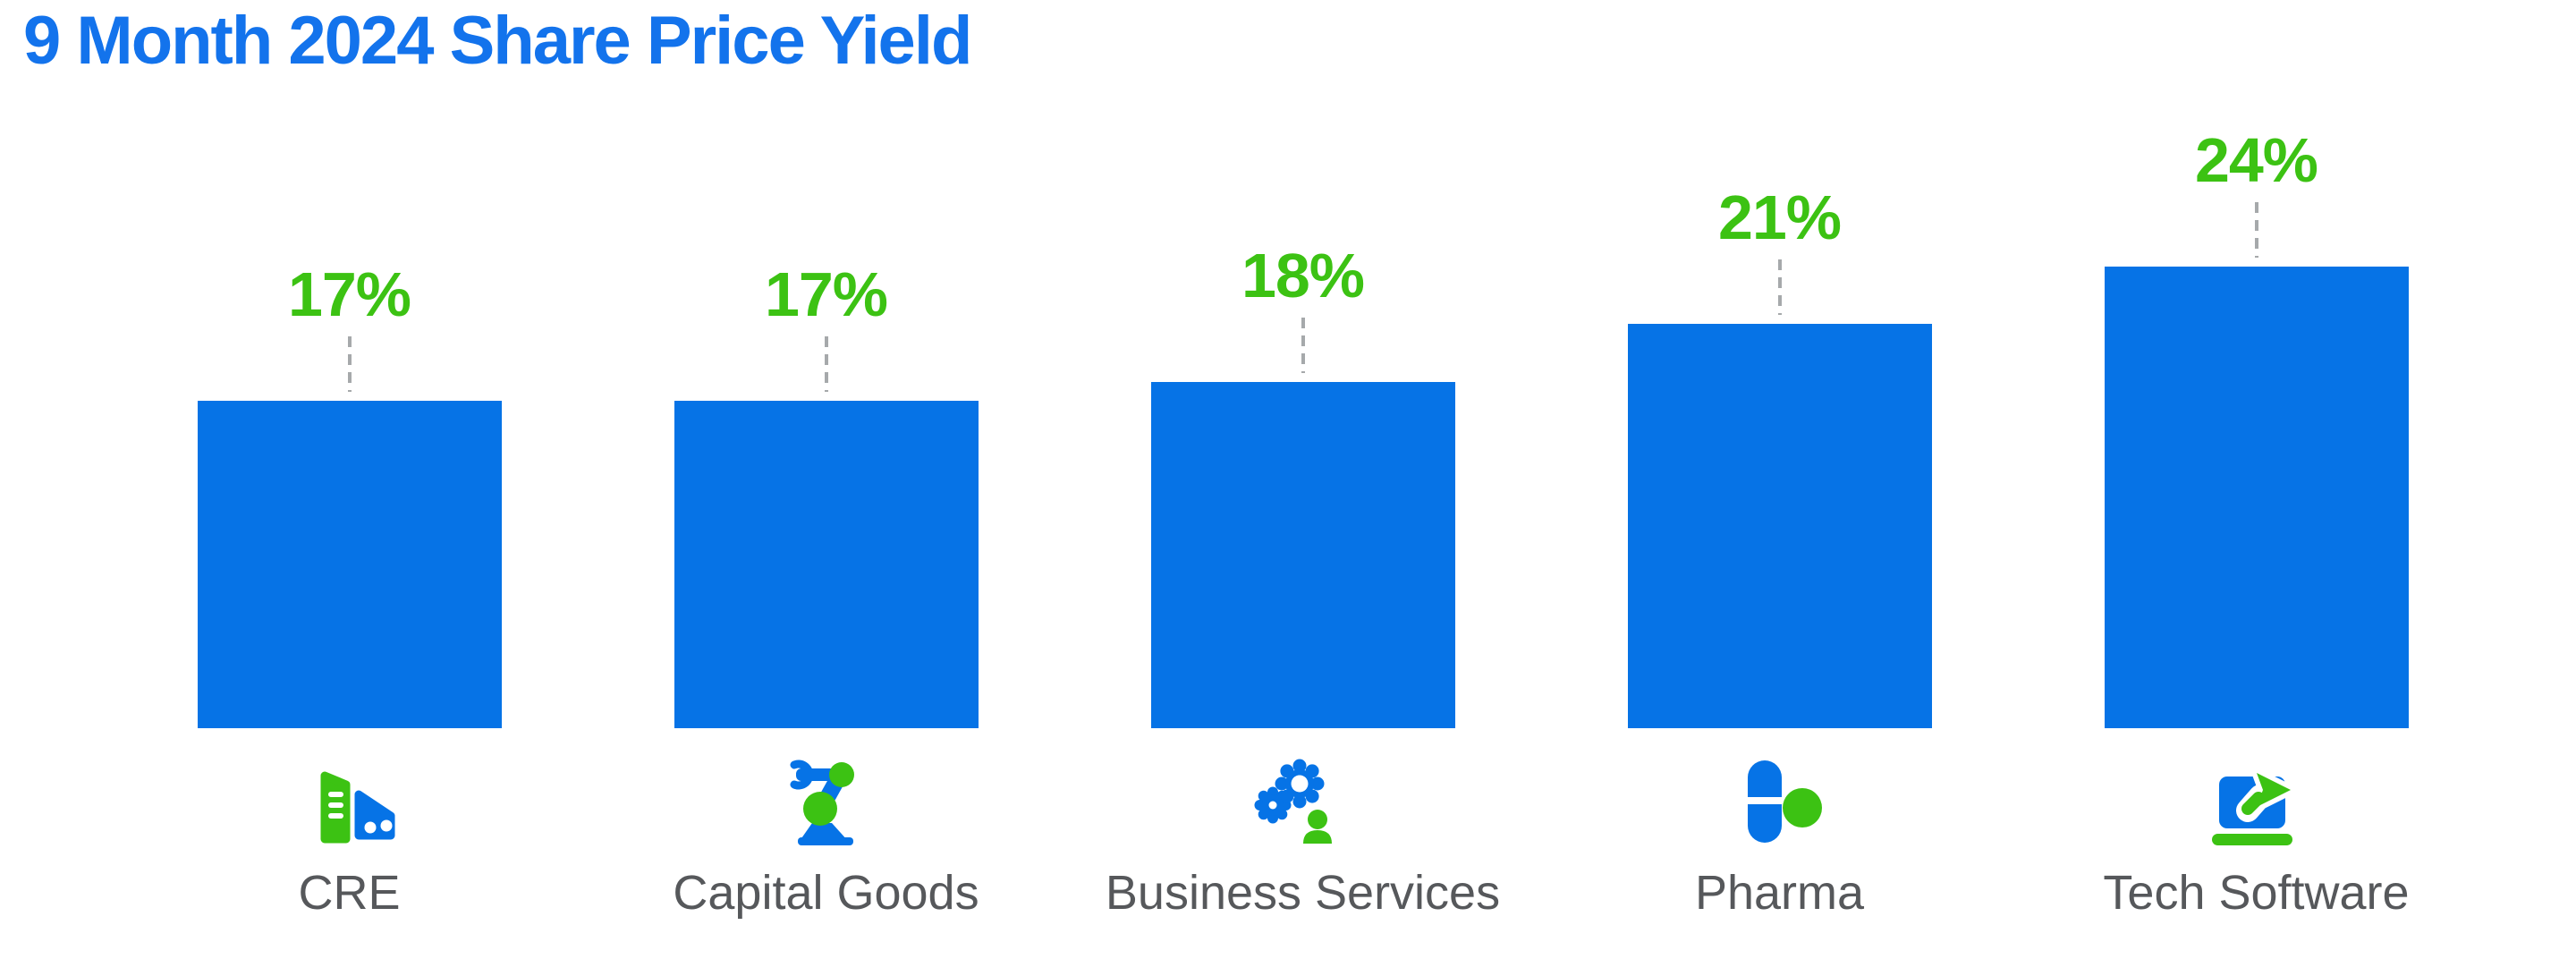  Describe the element at coordinates (1294, 803) in the screenshot. I see `gears-person-icon` at that location.